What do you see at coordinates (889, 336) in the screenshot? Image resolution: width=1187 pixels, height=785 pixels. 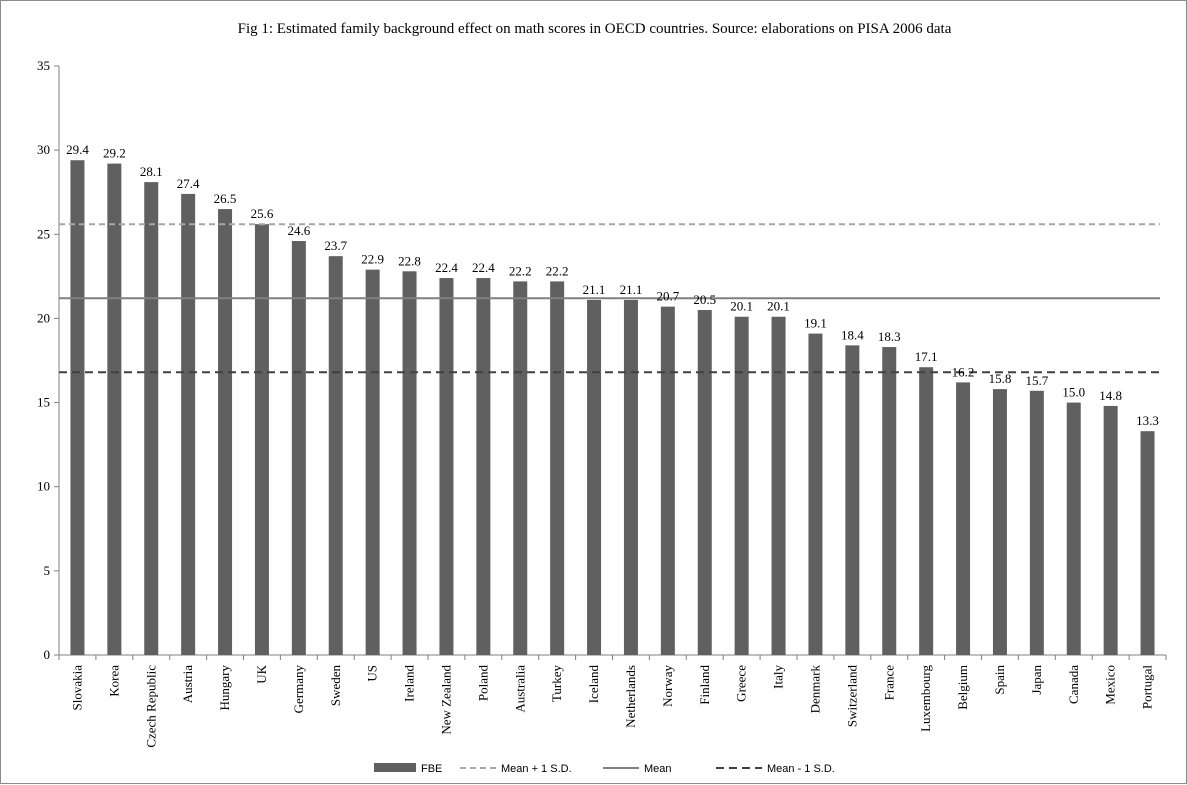 I see `data-label: 18.3` at bounding box center [889, 336].